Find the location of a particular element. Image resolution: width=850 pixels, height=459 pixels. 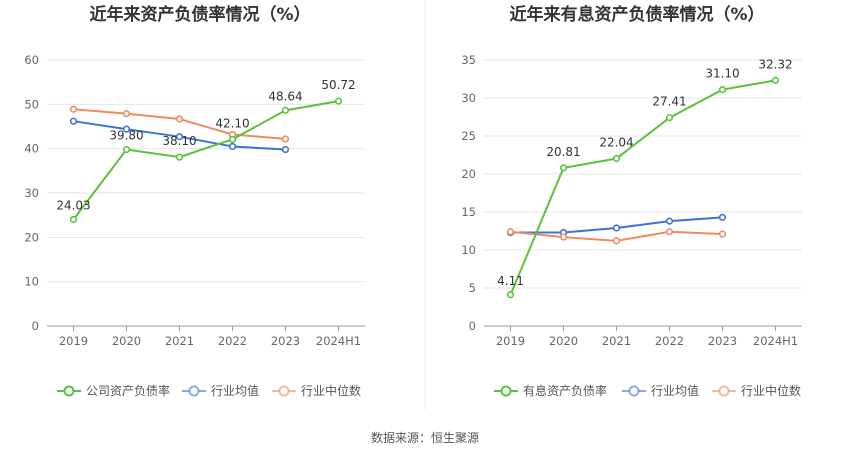

y-tick-label: 15 is located at coordinates (468, 212).